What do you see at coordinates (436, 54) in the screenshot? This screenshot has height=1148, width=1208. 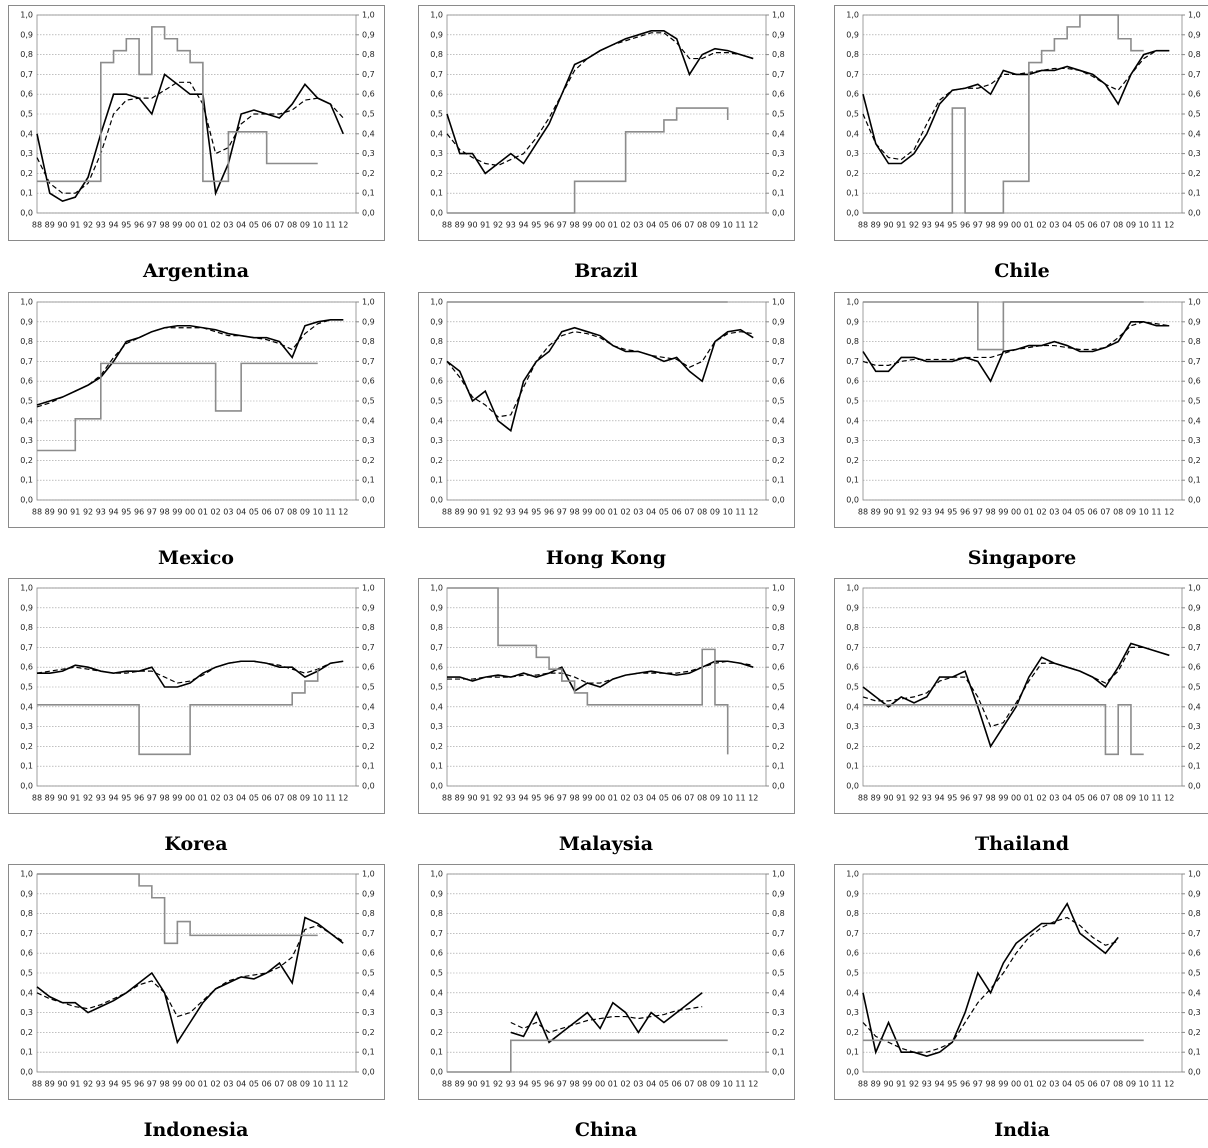 I see `y-tick-label: 0,8` at bounding box center [436, 54].